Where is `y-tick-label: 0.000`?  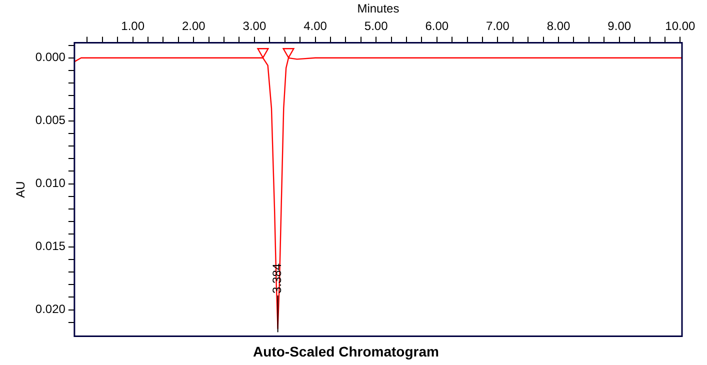
y-tick-label: 0.000 is located at coordinates (50, 57).